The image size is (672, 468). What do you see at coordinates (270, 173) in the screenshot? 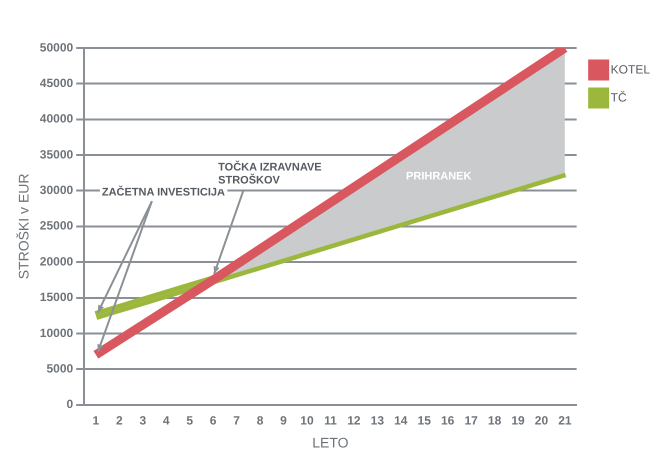
I see `annotation: TOČKA IZRAVNAVE STROŠKOV` at bounding box center [270, 173].